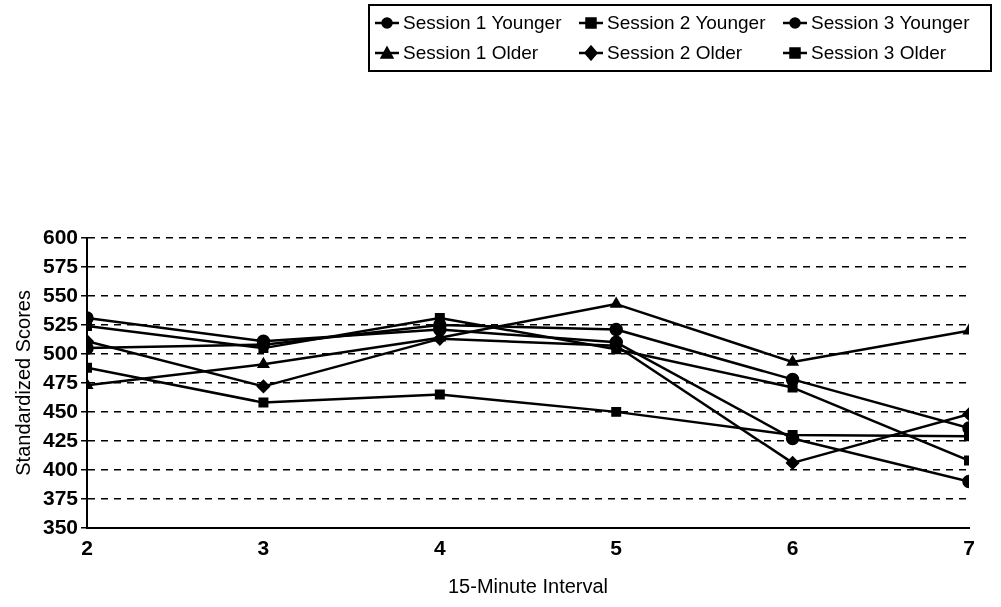  What do you see at coordinates (471, 53) in the screenshot?
I see `legend-label: Session 1 Older` at bounding box center [471, 53].